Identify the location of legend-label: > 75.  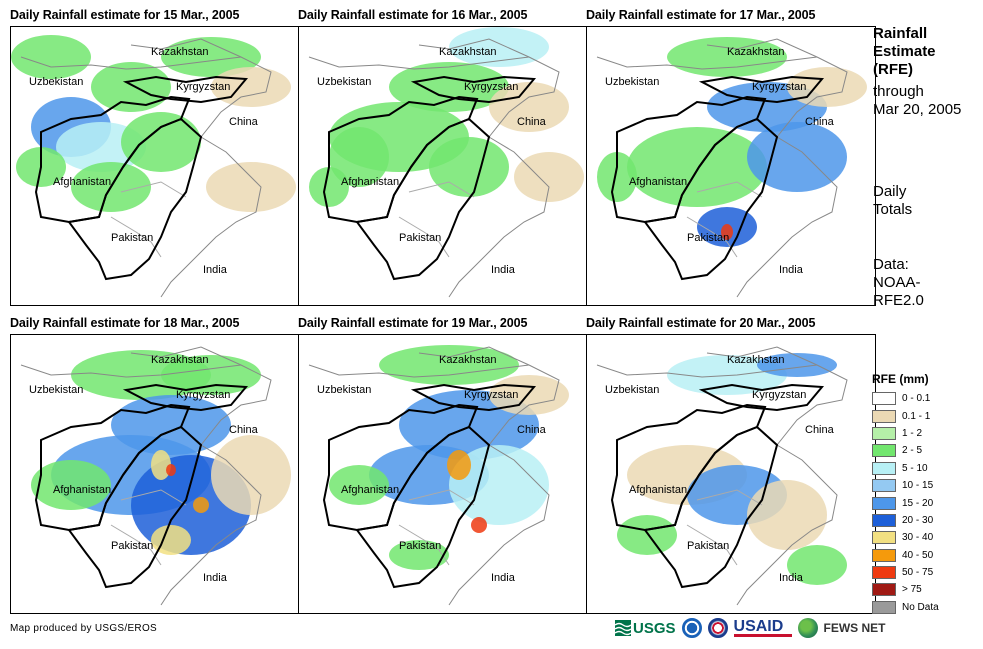
(912, 590).